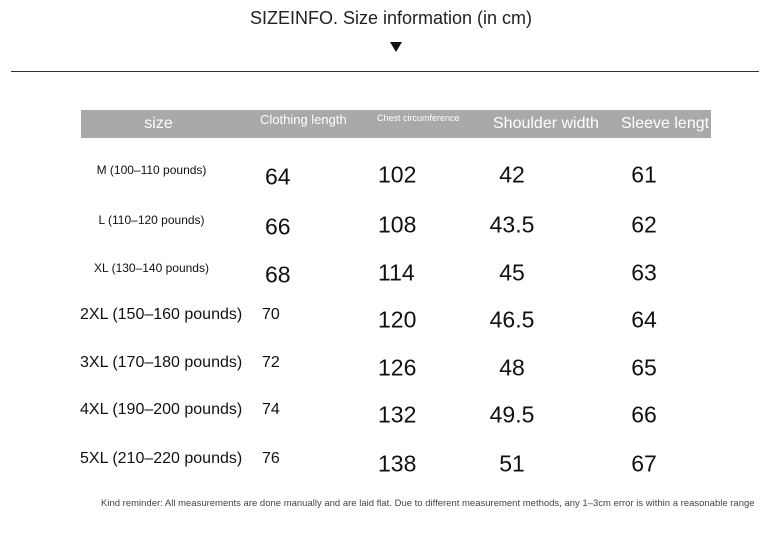 The image size is (782, 537). Describe the element at coordinates (303, 119) in the screenshot. I see `column-header: Clothing length` at that location.